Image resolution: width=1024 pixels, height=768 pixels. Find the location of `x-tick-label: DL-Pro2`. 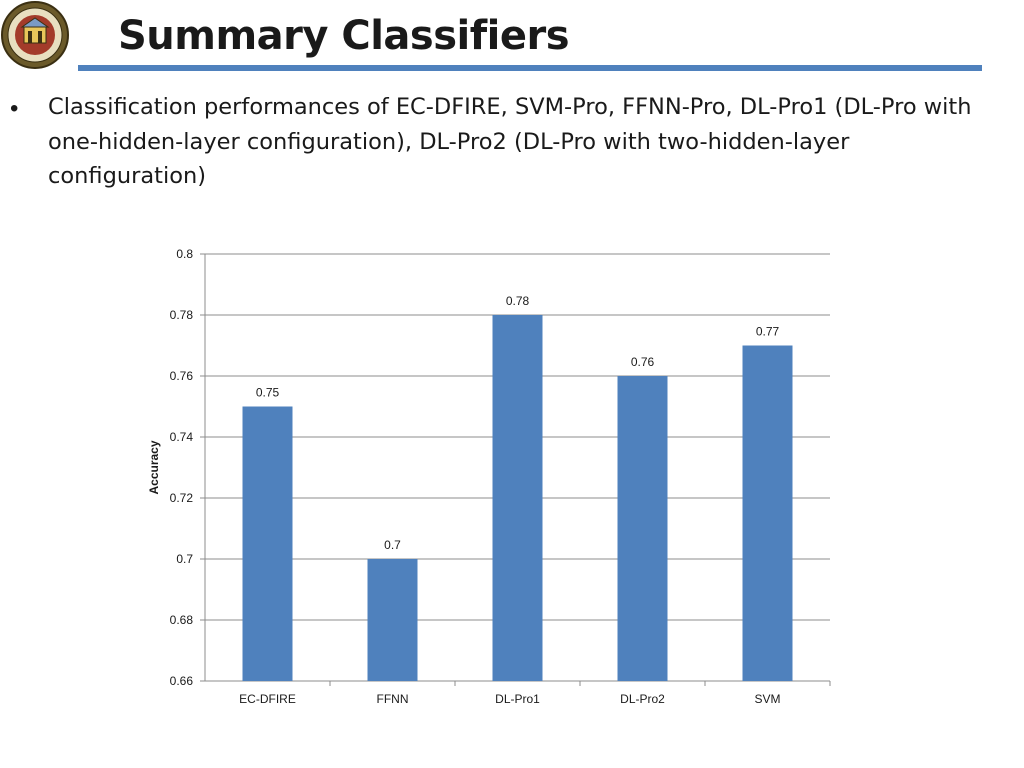

x-tick-label: DL-Pro2 is located at coordinates (642, 699).